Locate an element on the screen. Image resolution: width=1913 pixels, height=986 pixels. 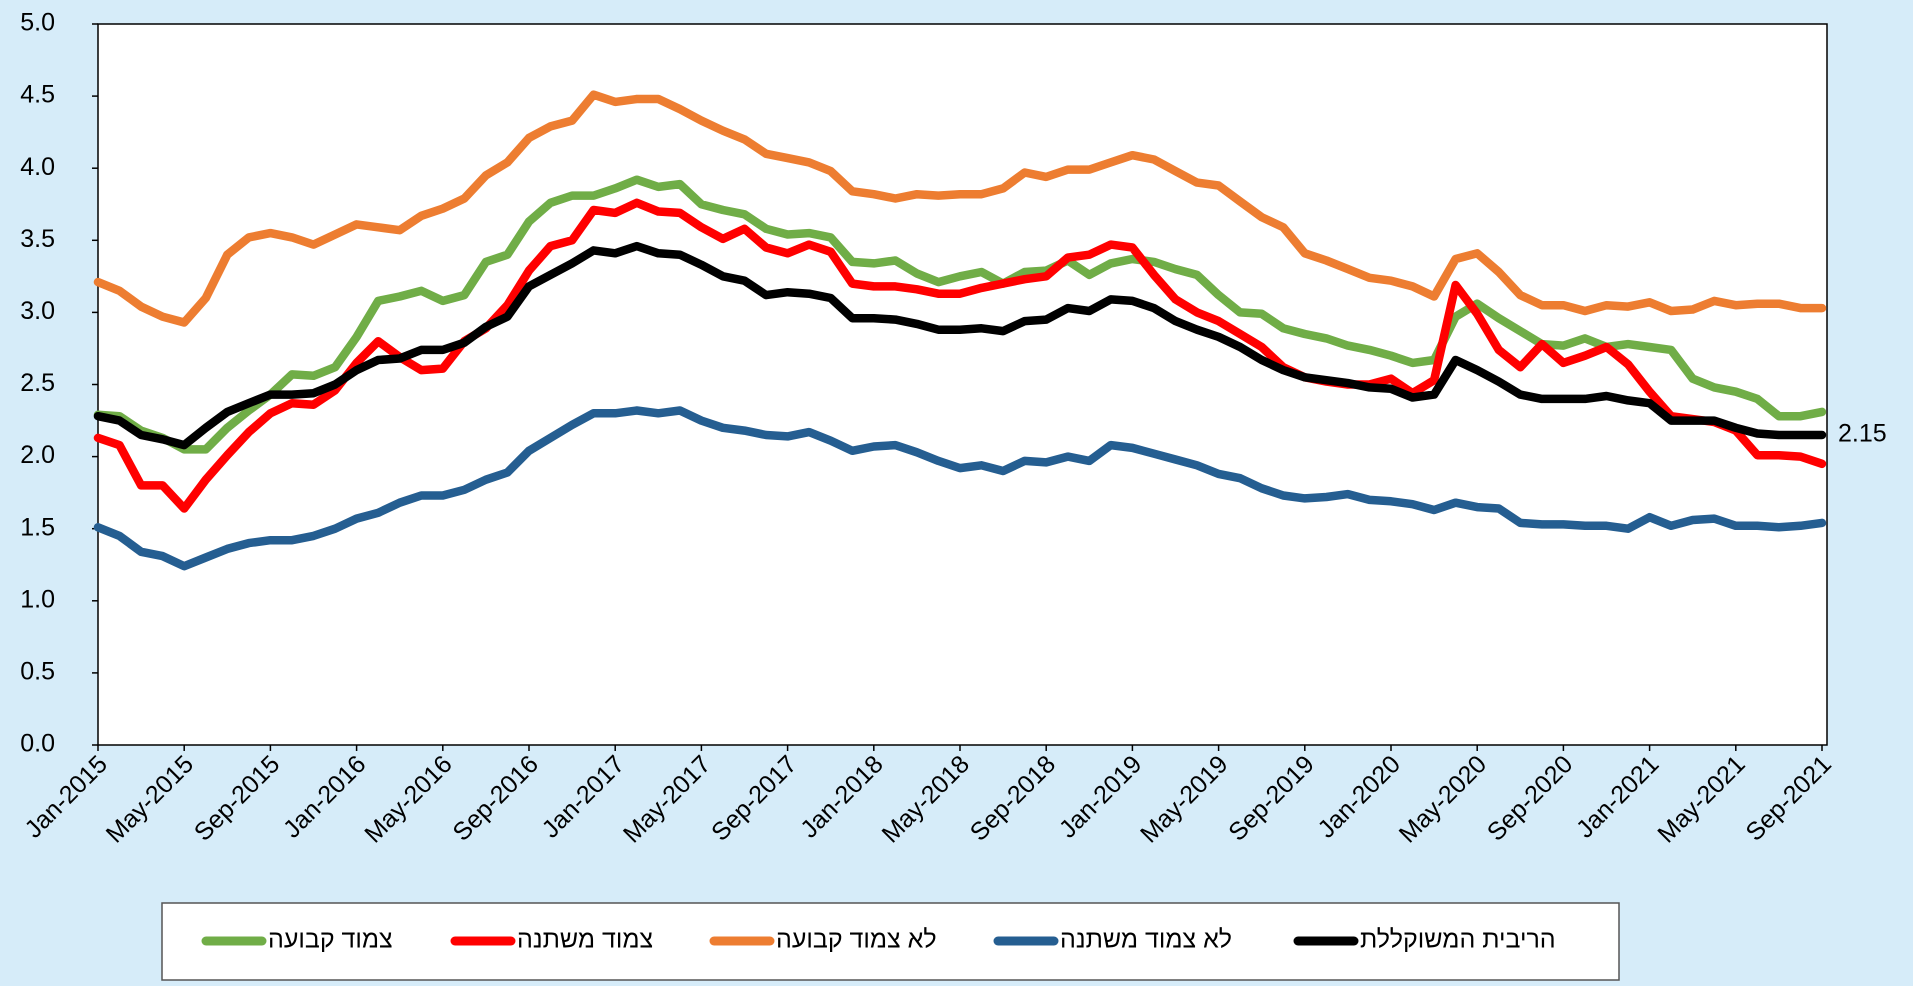
y-tick-label: 1.0 is located at coordinates (37, 599).